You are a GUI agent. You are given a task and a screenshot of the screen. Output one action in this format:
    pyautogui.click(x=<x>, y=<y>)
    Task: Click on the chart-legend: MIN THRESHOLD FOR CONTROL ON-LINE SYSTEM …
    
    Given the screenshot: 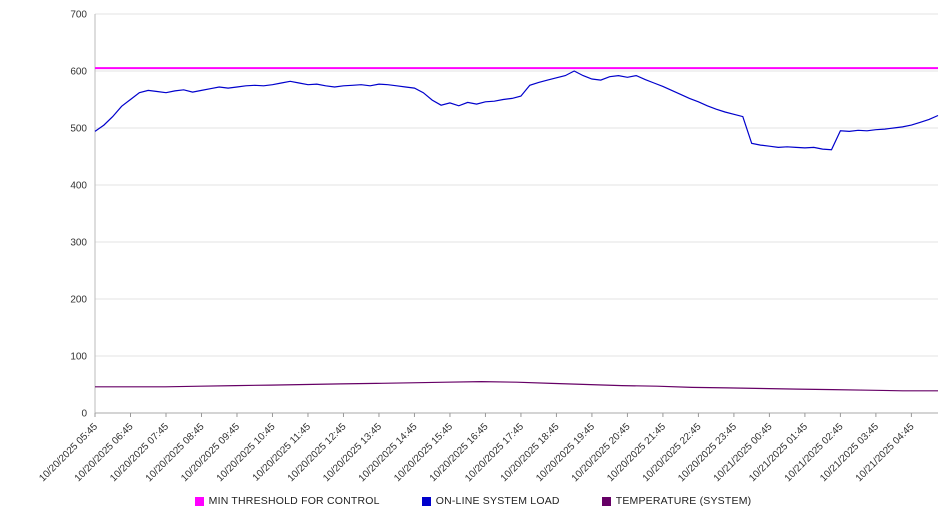 What is the action you would take?
    pyautogui.click(x=473, y=501)
    